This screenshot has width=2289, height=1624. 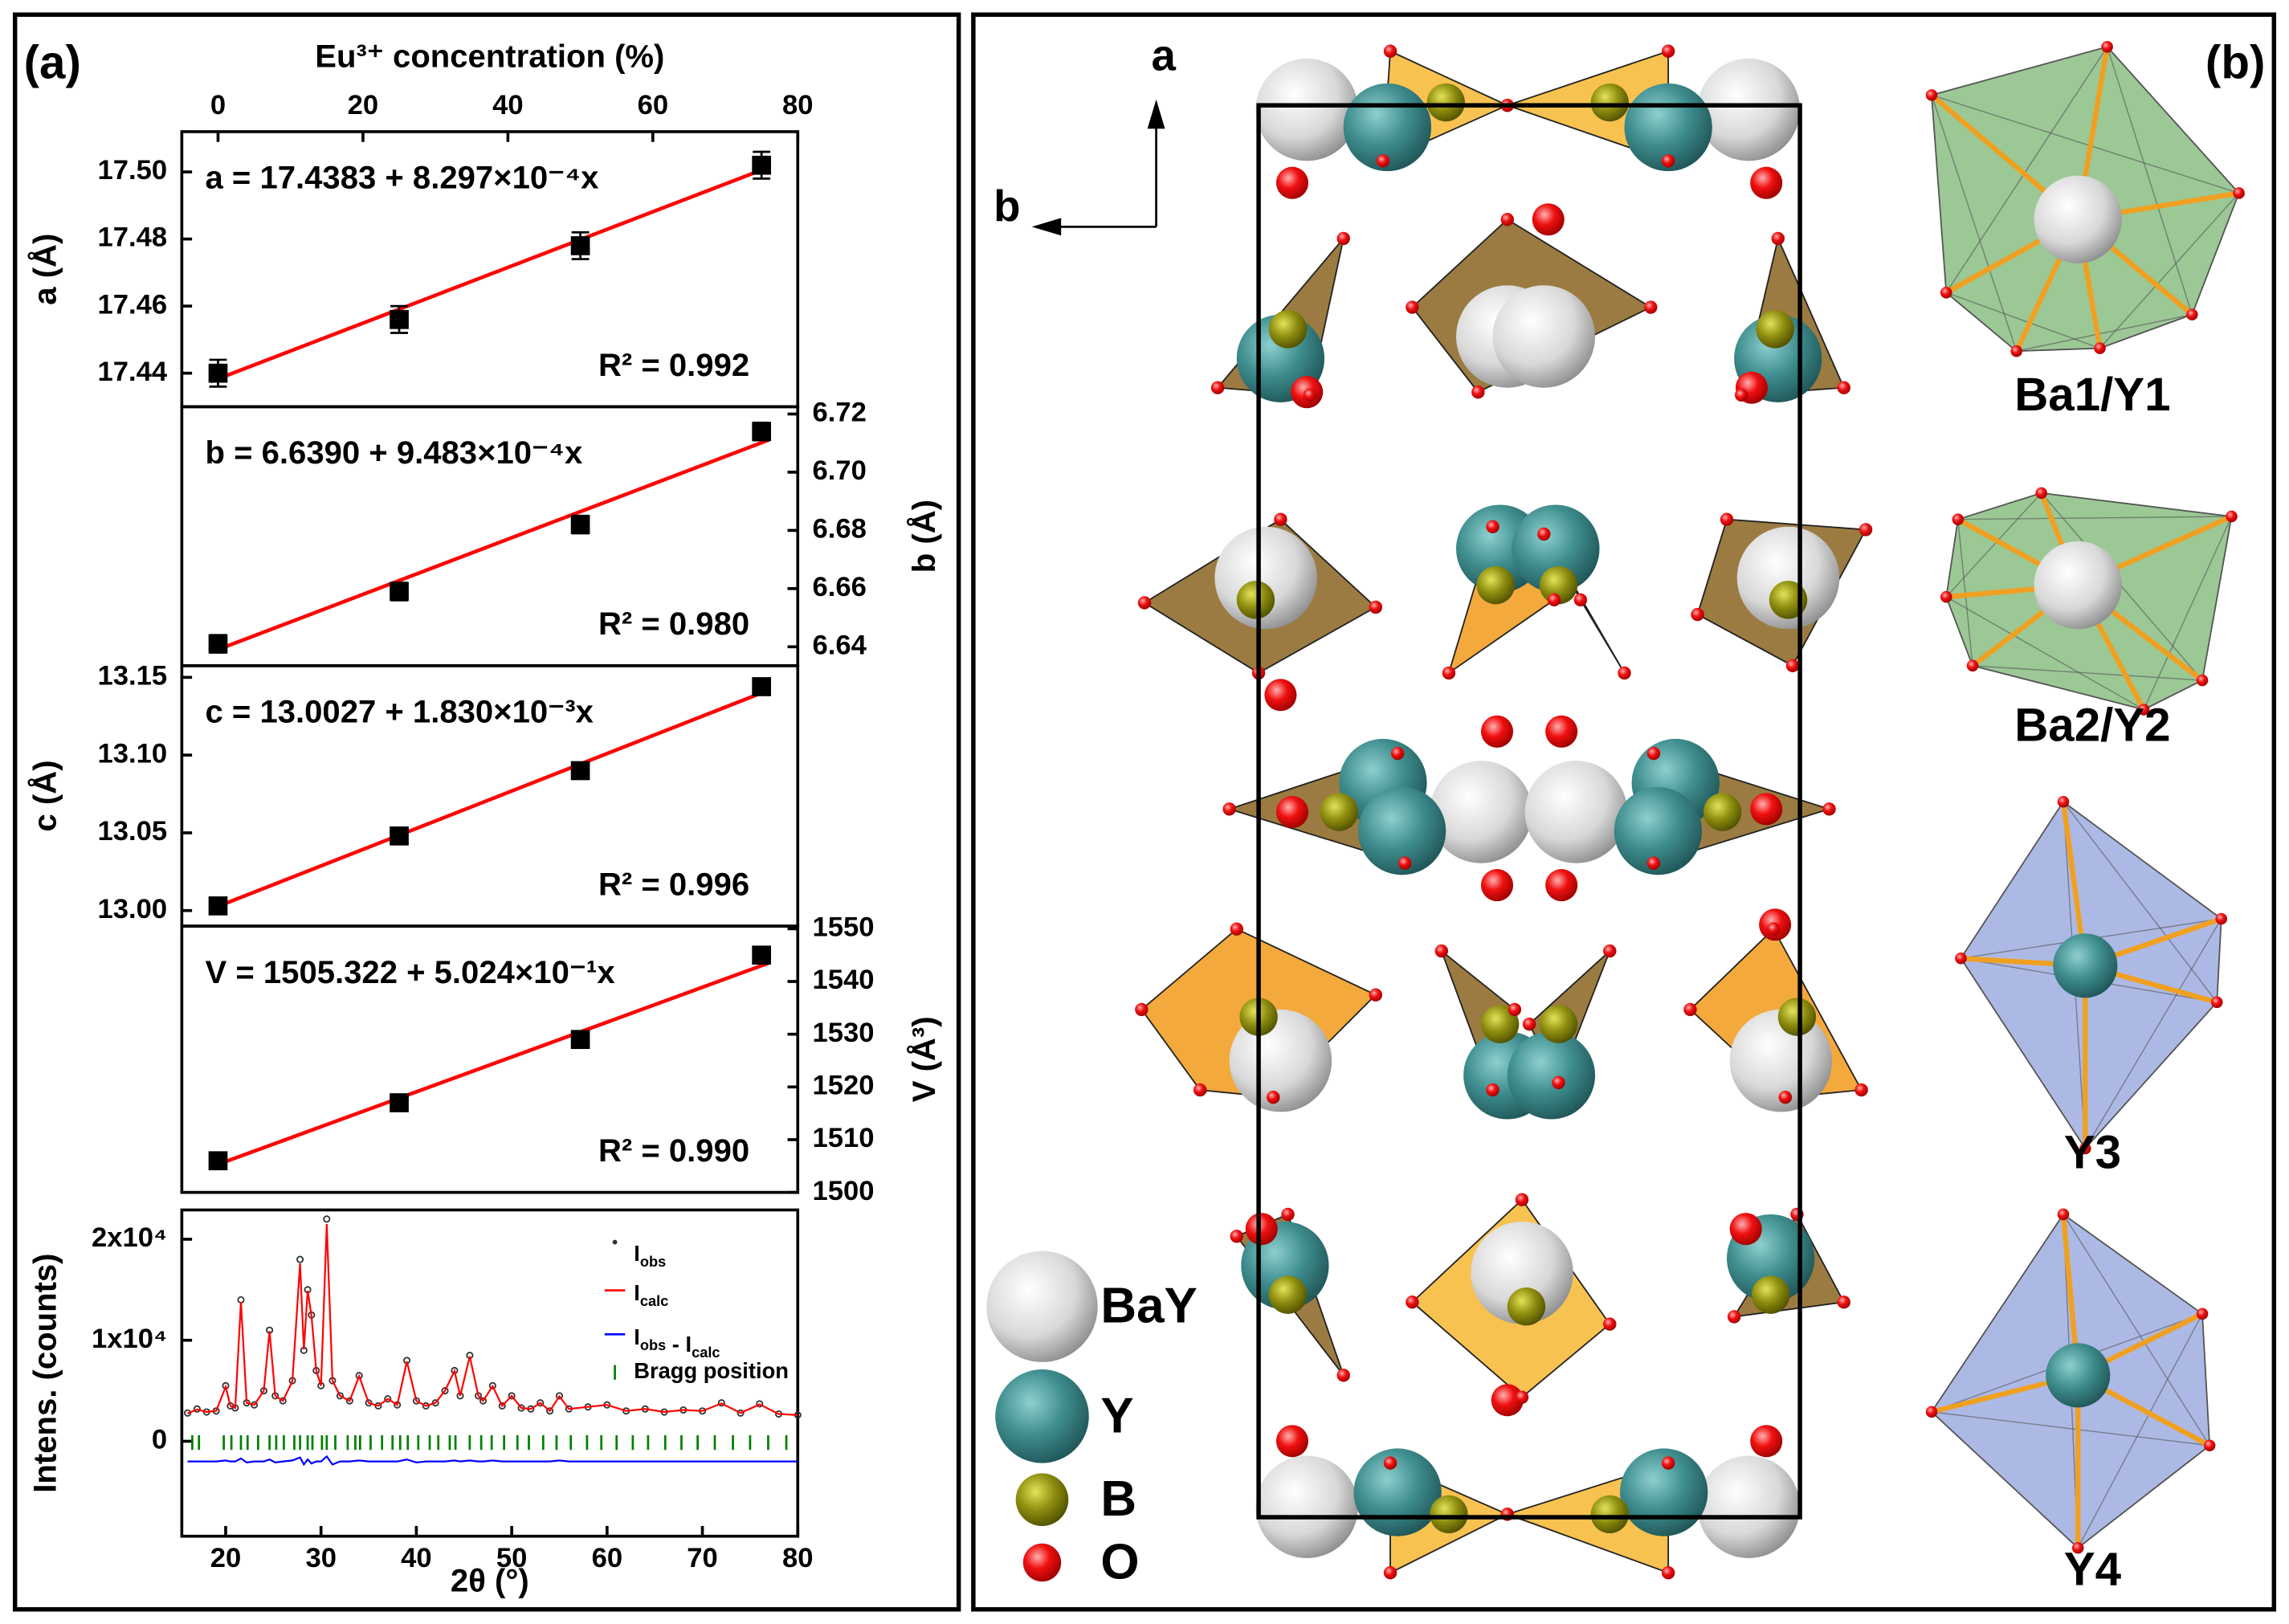 What do you see at coordinates (1042, 1306) in the screenshot?
I see `legend-atom` at bounding box center [1042, 1306].